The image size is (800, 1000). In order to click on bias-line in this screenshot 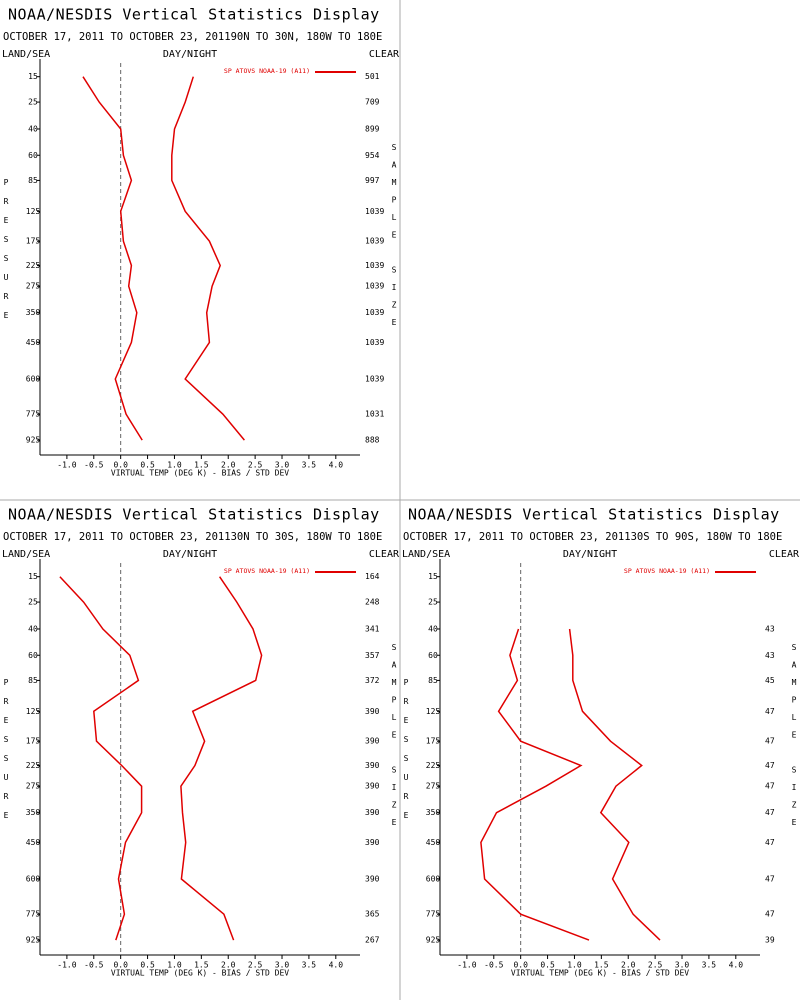, I will do `click(101, 758)`.